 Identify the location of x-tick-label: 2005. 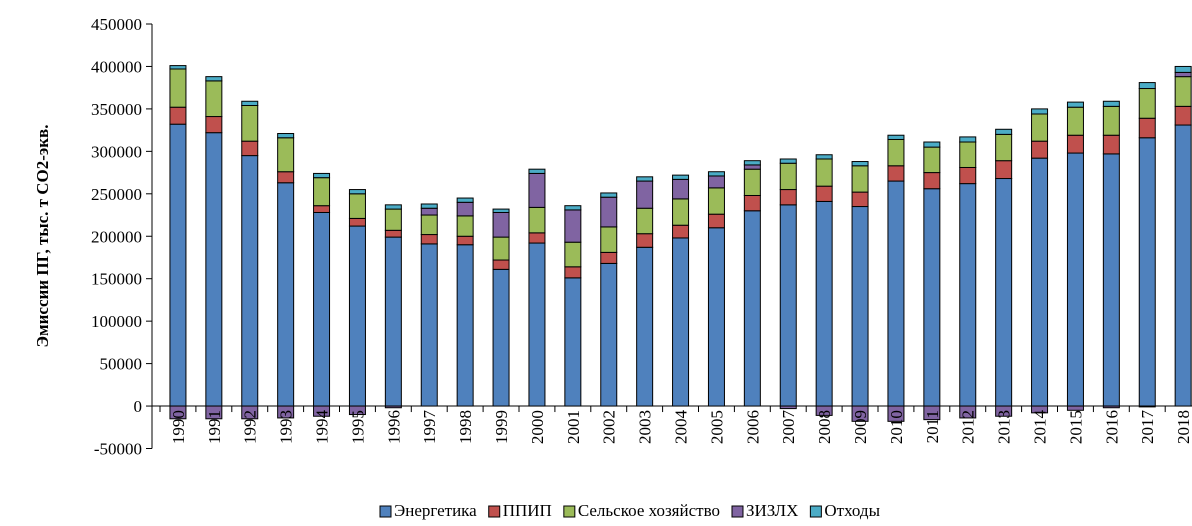
(716, 427).